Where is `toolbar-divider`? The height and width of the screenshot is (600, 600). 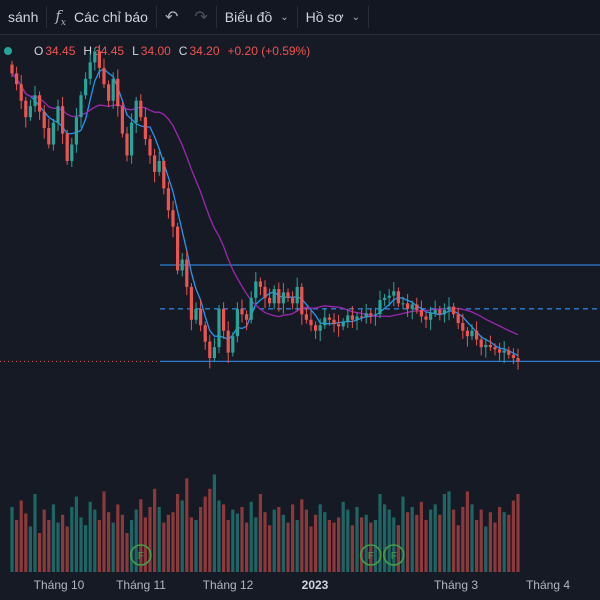 toolbar-divider is located at coordinates (47, 17).